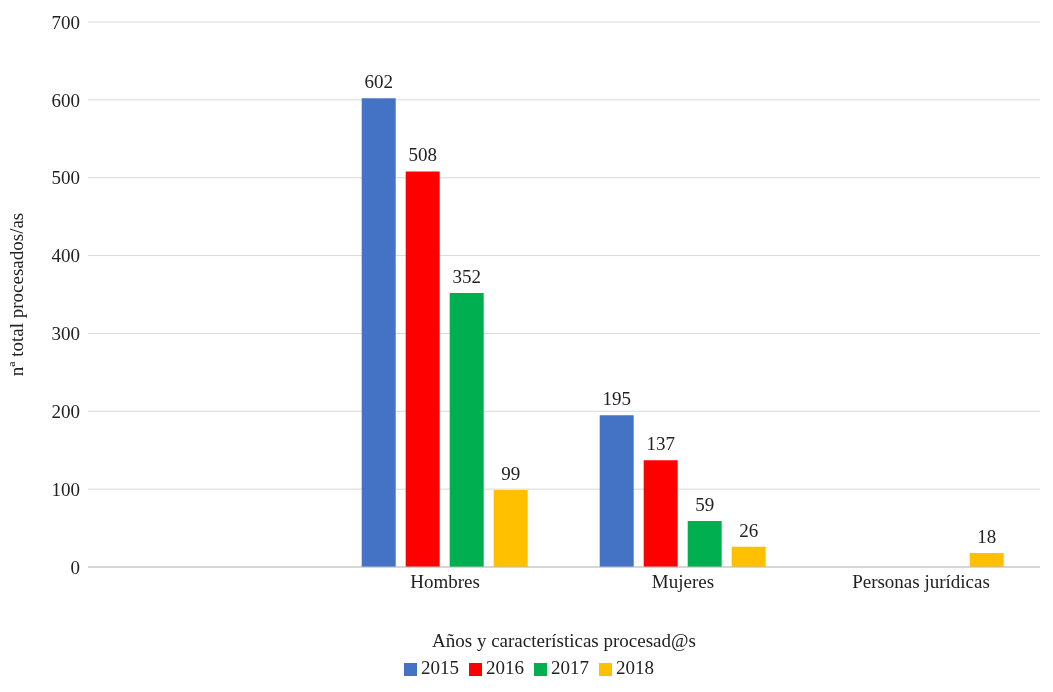 This screenshot has height=692, width=1053. I want to click on data-label: 508, so click(422, 155).